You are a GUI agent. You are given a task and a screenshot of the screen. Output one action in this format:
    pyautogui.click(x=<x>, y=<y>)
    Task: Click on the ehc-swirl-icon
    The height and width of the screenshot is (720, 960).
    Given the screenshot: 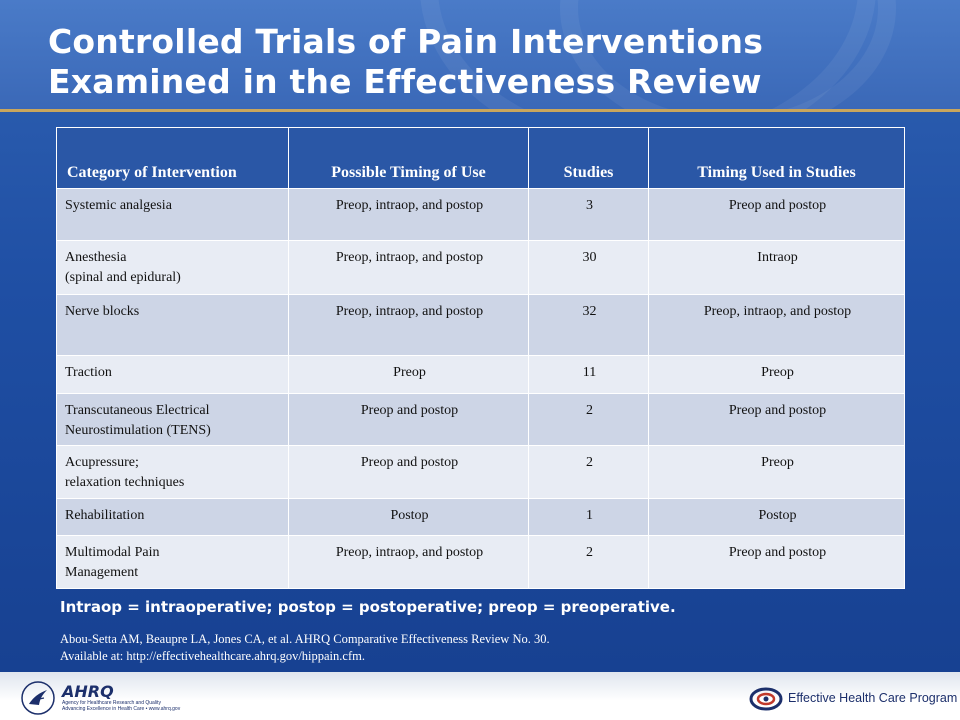 What is the action you would take?
    pyautogui.click(x=766, y=699)
    